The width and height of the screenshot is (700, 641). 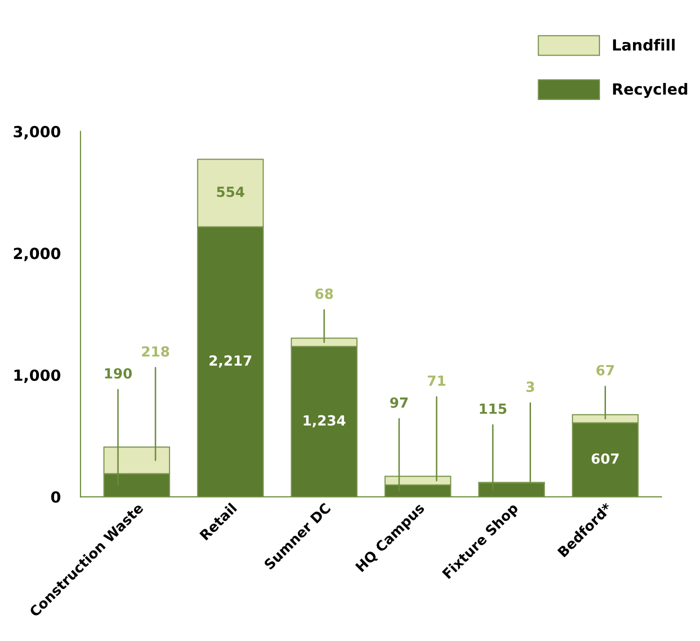 What do you see at coordinates (156, 351) in the screenshot?
I see `data-label: 218` at bounding box center [156, 351].